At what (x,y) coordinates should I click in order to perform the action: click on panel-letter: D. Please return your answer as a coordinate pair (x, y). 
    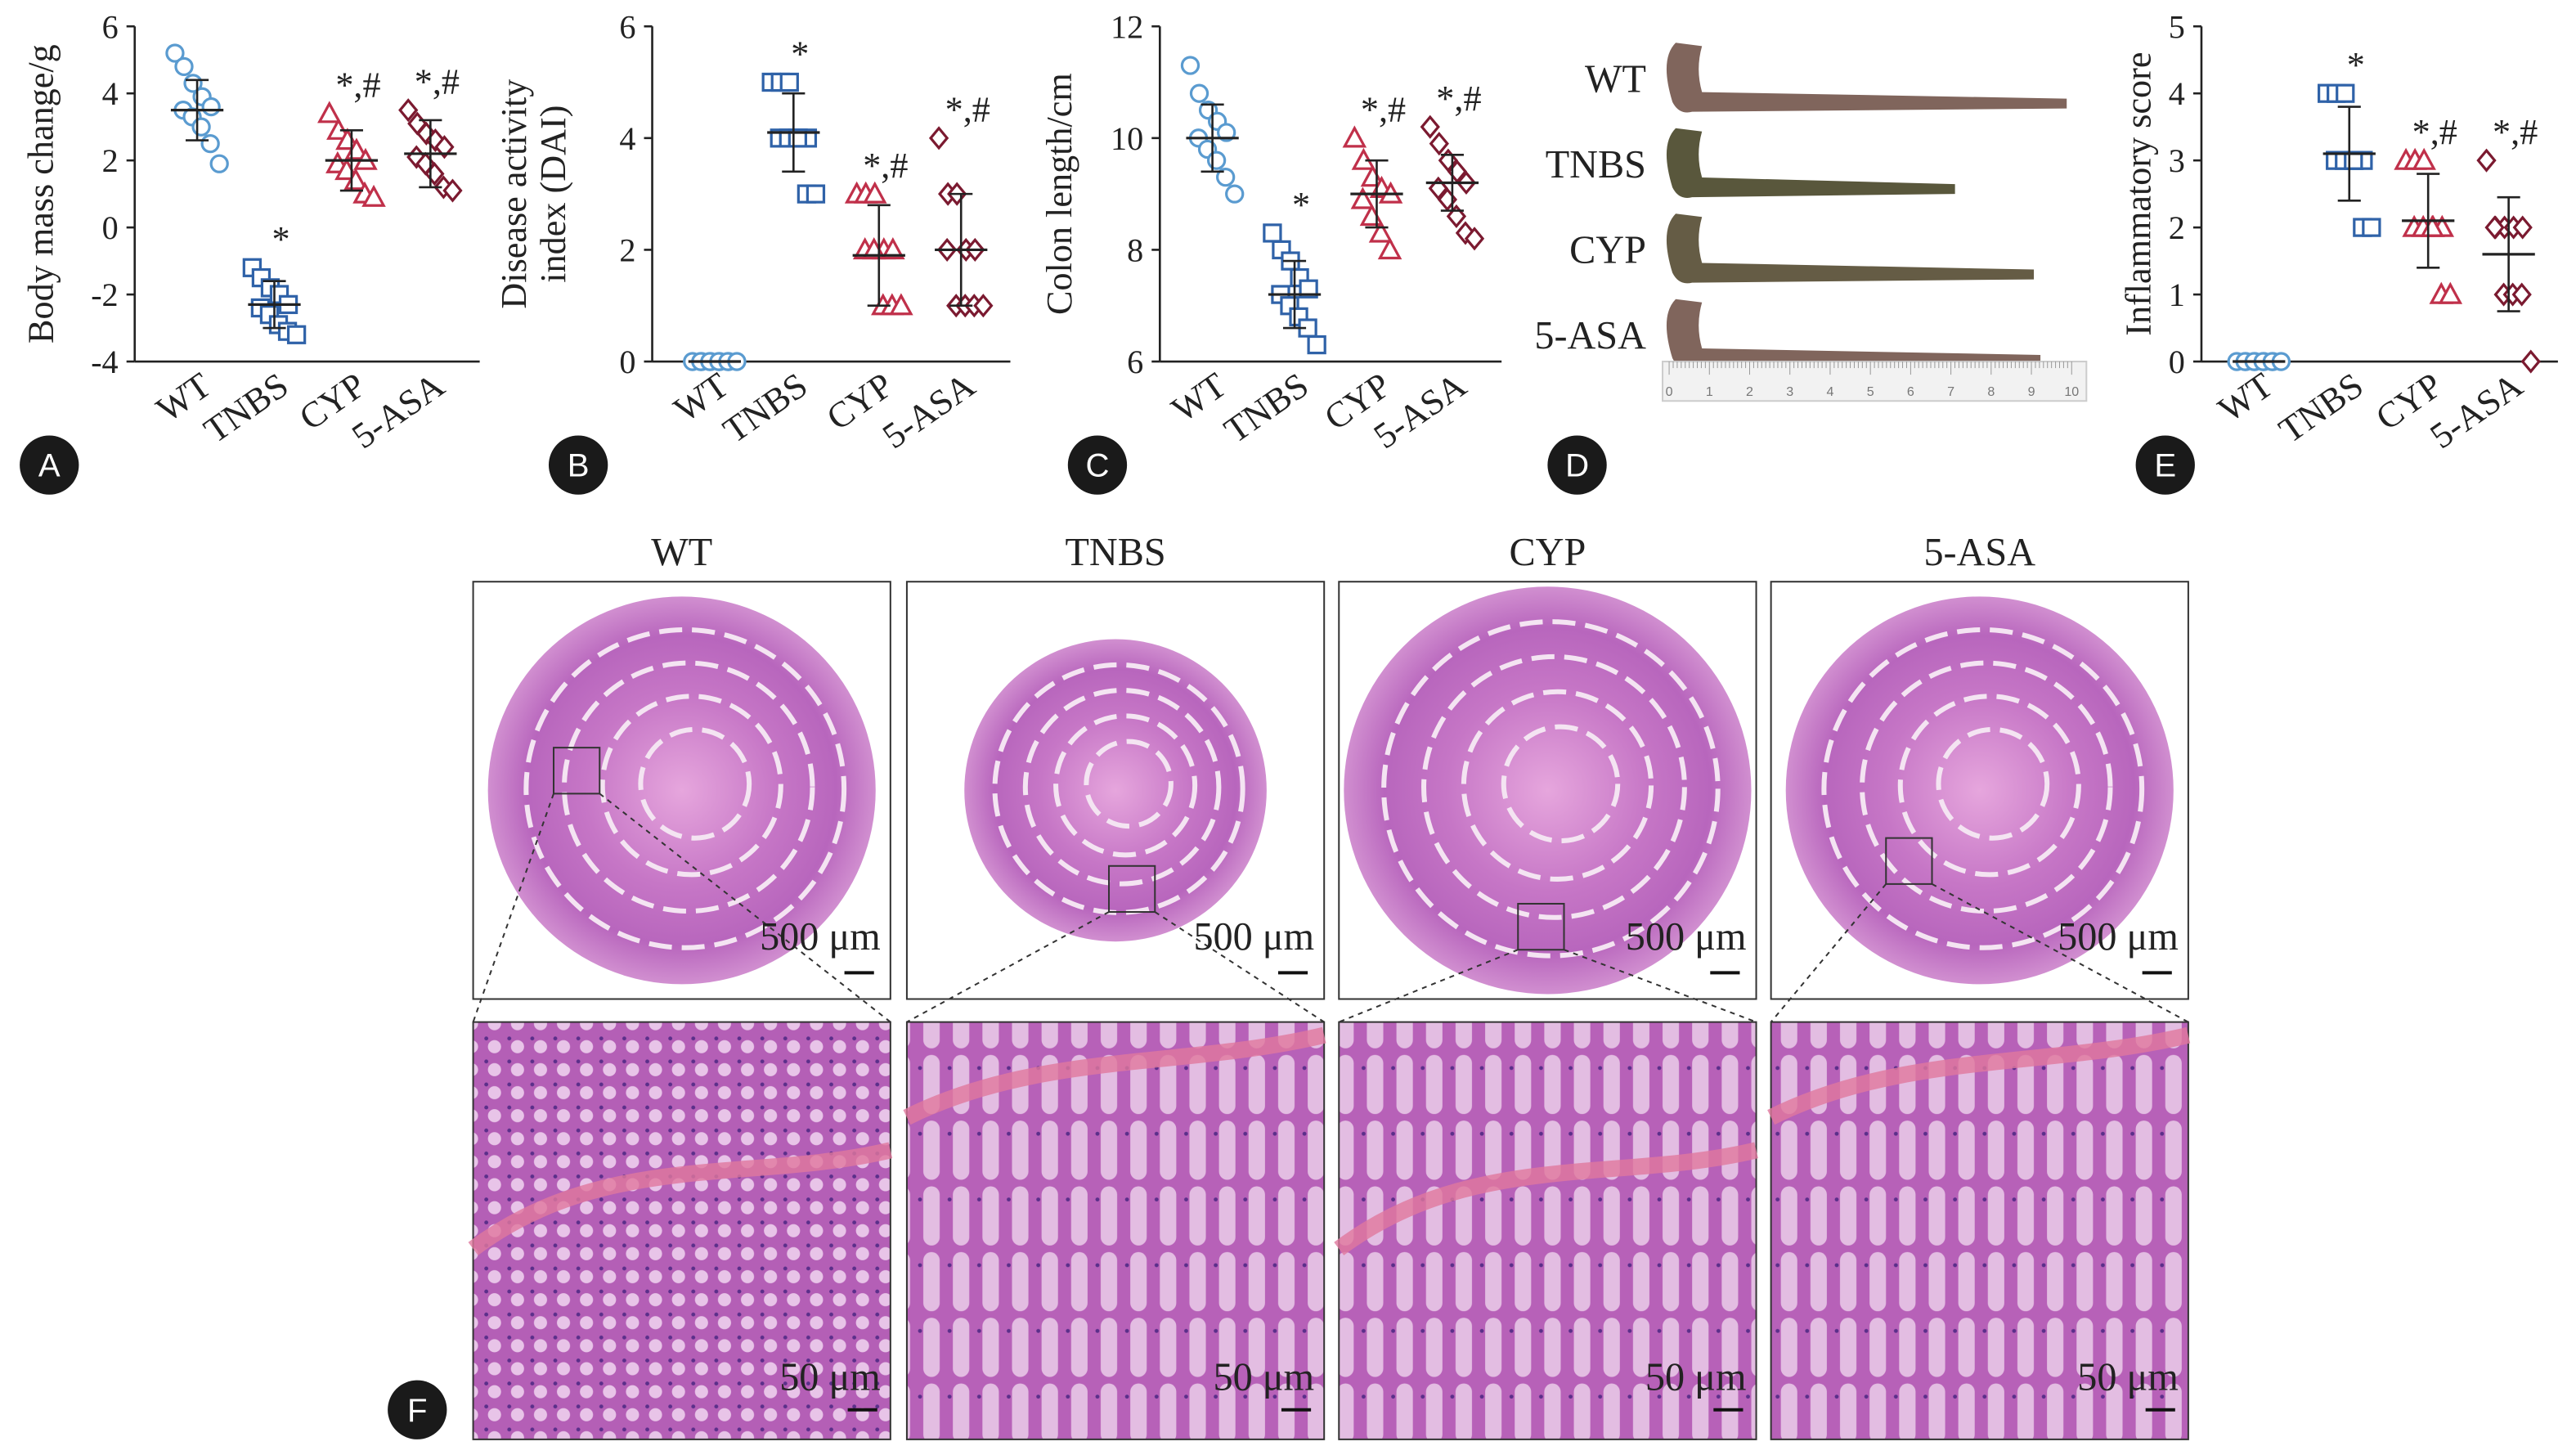
    Looking at the image, I should click on (1577, 465).